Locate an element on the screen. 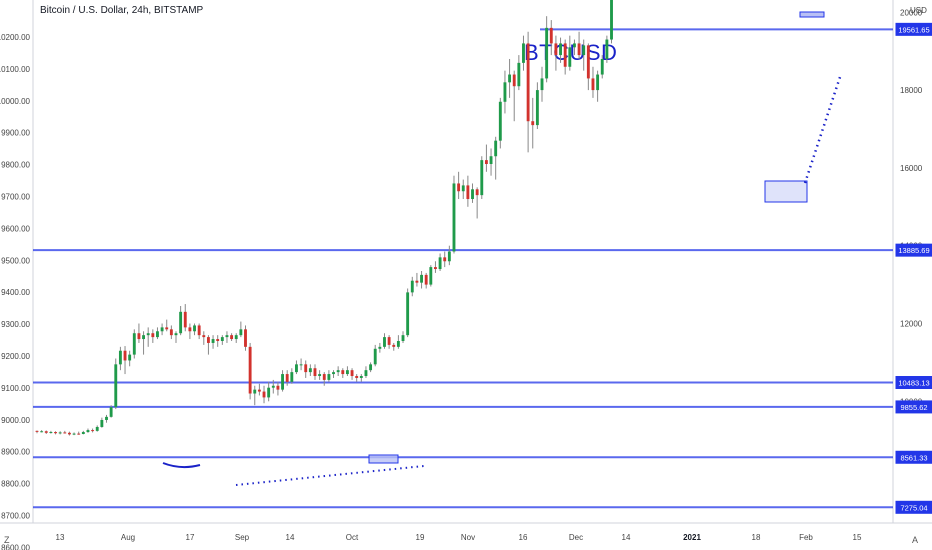 The height and width of the screenshot is (550, 932). right-axis-tick-label: 20000 is located at coordinates (911, 12).